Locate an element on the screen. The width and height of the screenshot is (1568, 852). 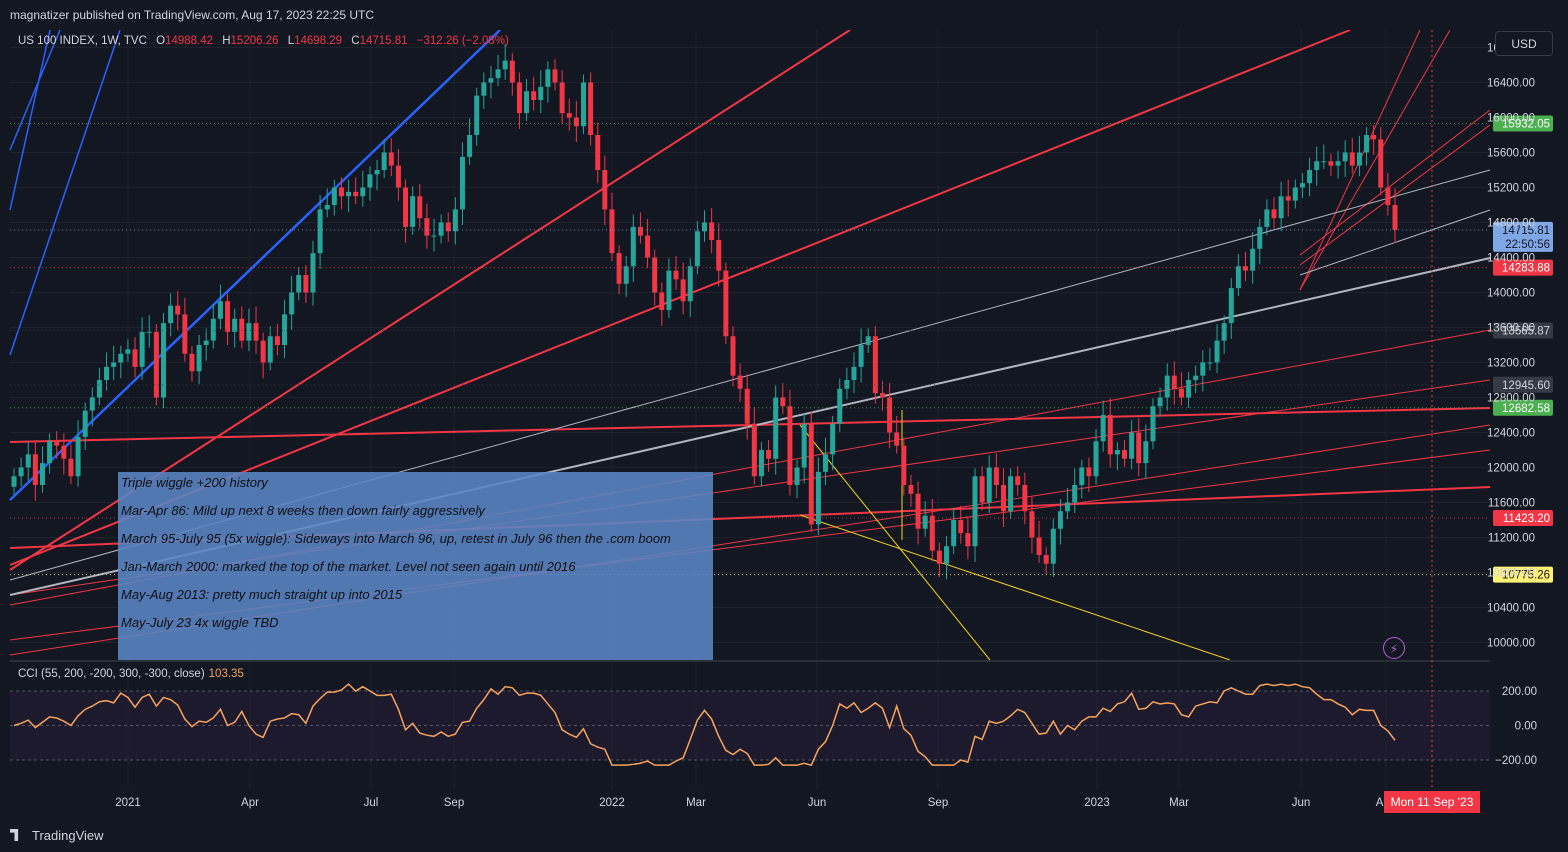
cci-label: CCI (55, 200, -200, 300, -300, close) is located at coordinates (111, 674).